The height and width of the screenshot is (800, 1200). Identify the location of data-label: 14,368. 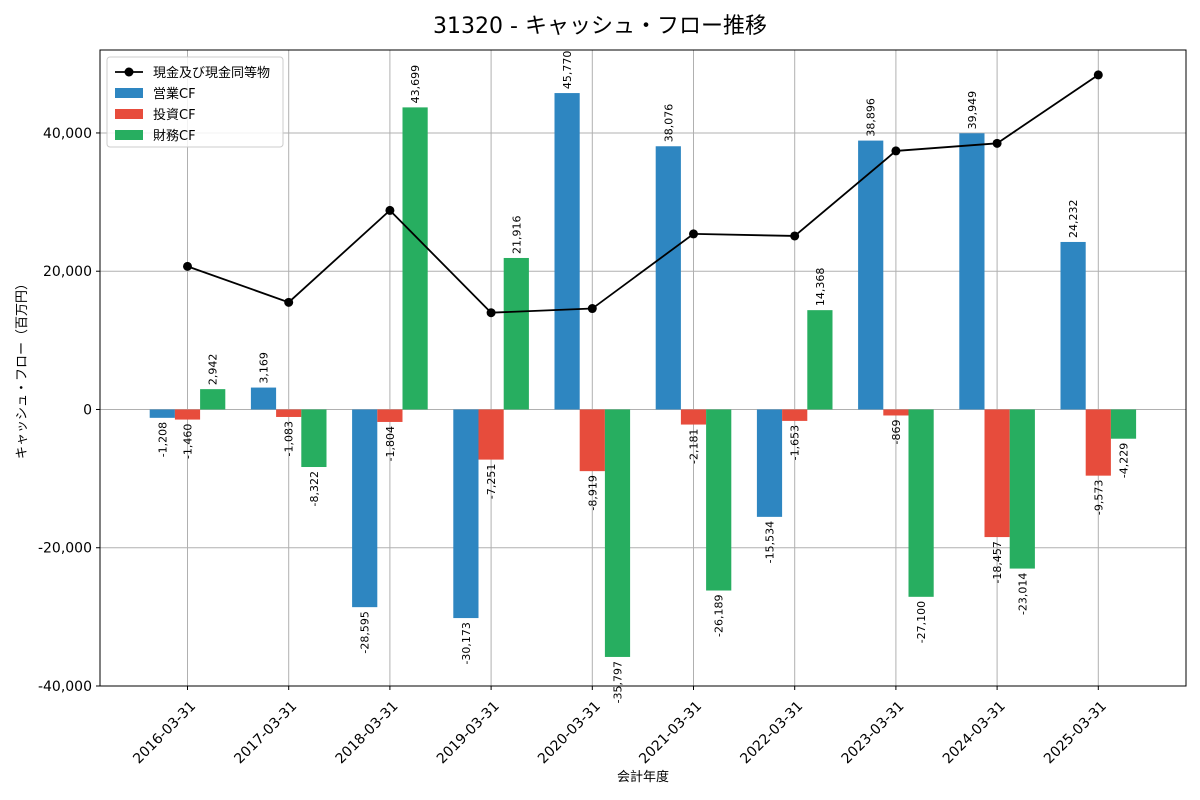
(820, 287).